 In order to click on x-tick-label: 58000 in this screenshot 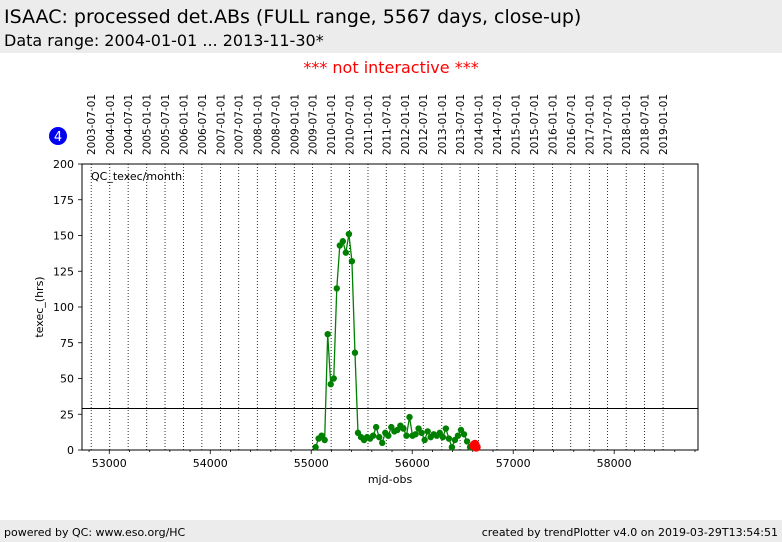, I will do `click(614, 463)`.